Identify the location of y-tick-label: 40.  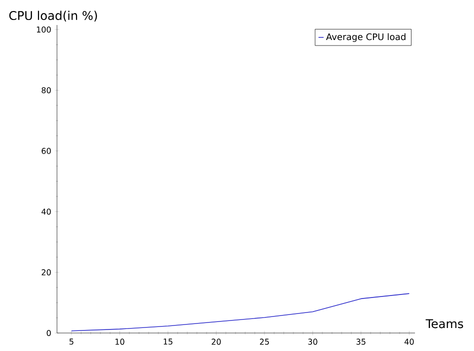
(46, 211).